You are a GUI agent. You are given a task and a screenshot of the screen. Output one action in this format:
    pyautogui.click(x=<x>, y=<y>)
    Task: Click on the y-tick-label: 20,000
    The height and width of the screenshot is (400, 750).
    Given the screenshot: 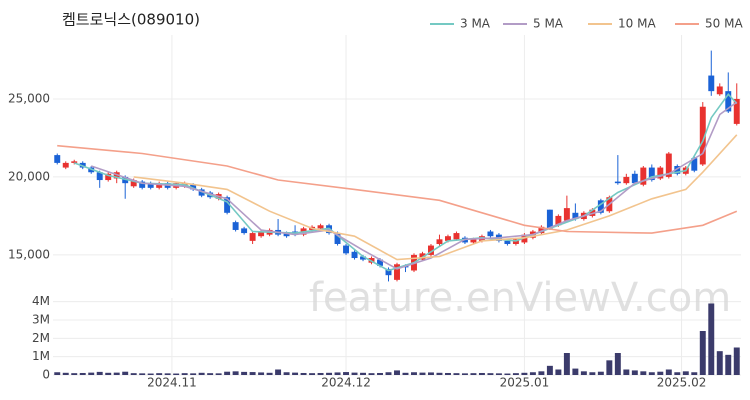 What is the action you would take?
    pyautogui.click(x=29, y=176)
    